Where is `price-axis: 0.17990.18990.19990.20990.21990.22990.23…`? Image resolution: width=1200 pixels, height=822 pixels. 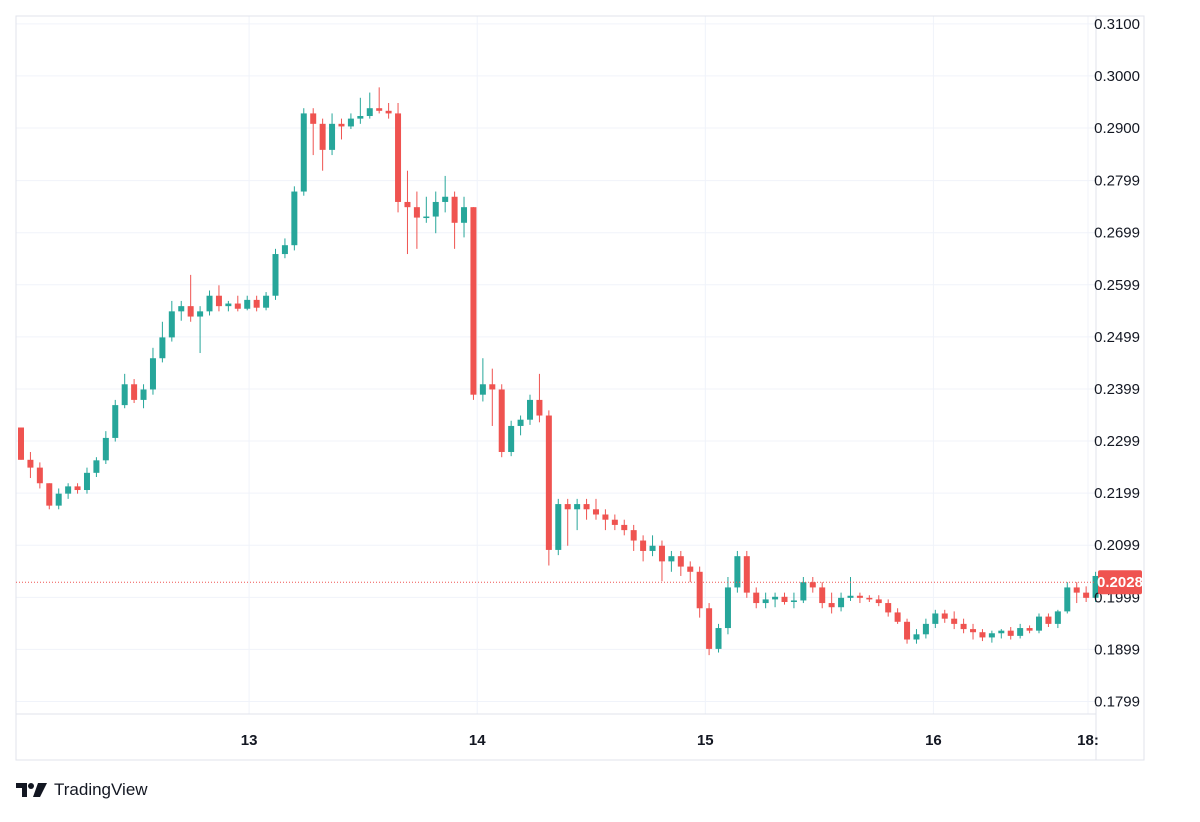 price-axis: 0.17990.18990.19990.20990.21990.22990.23… is located at coordinates (1117, 363).